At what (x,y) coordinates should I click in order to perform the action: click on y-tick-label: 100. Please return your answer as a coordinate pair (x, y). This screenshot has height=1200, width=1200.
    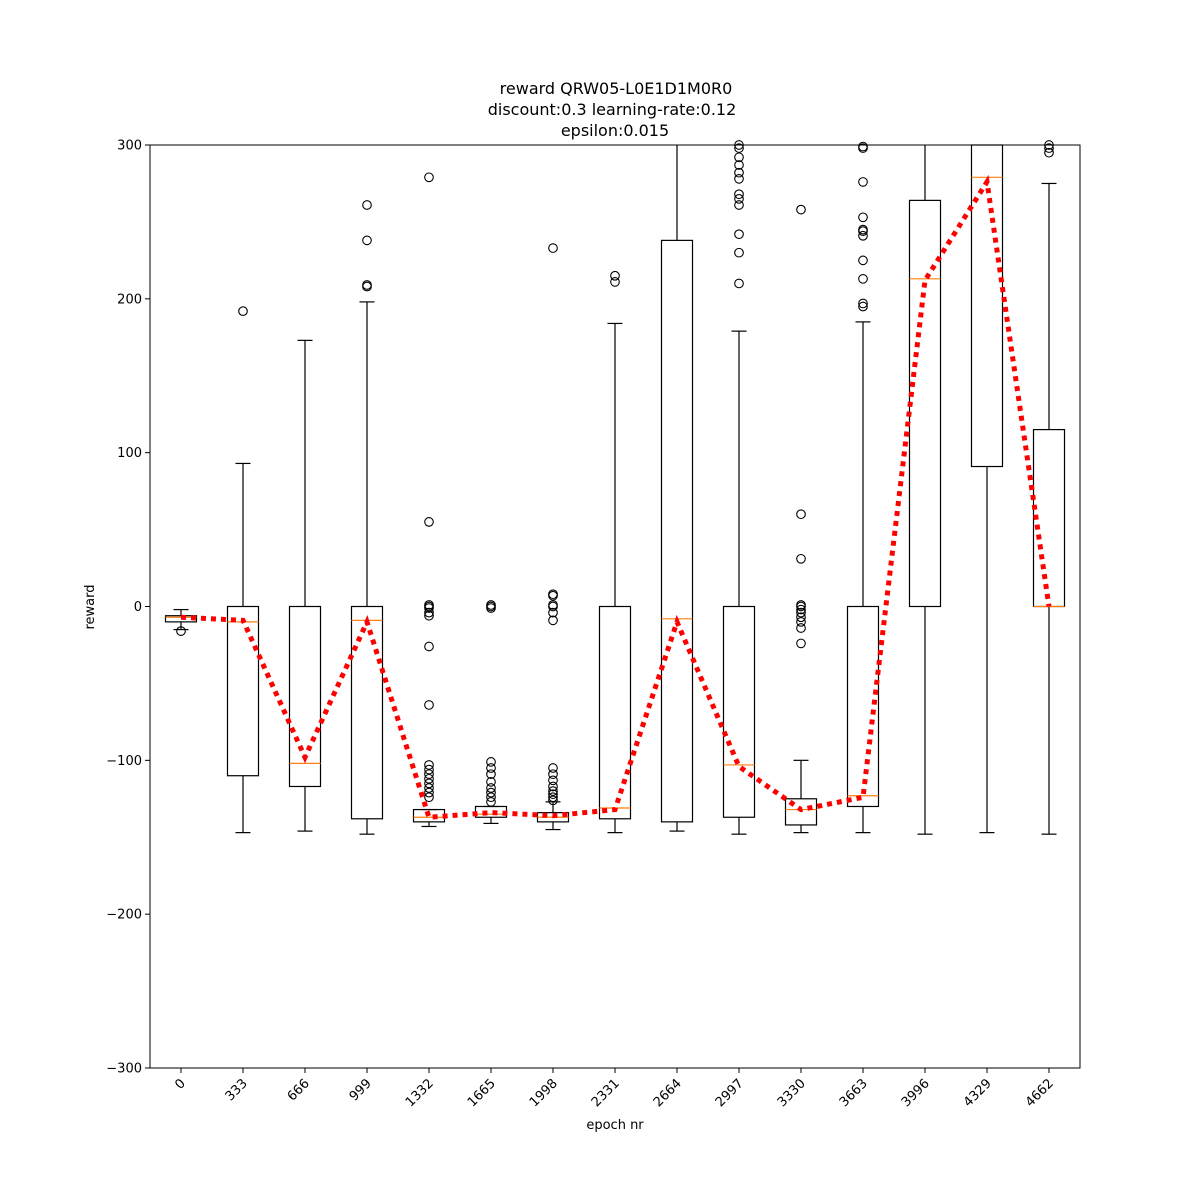
    Looking at the image, I should click on (129, 453).